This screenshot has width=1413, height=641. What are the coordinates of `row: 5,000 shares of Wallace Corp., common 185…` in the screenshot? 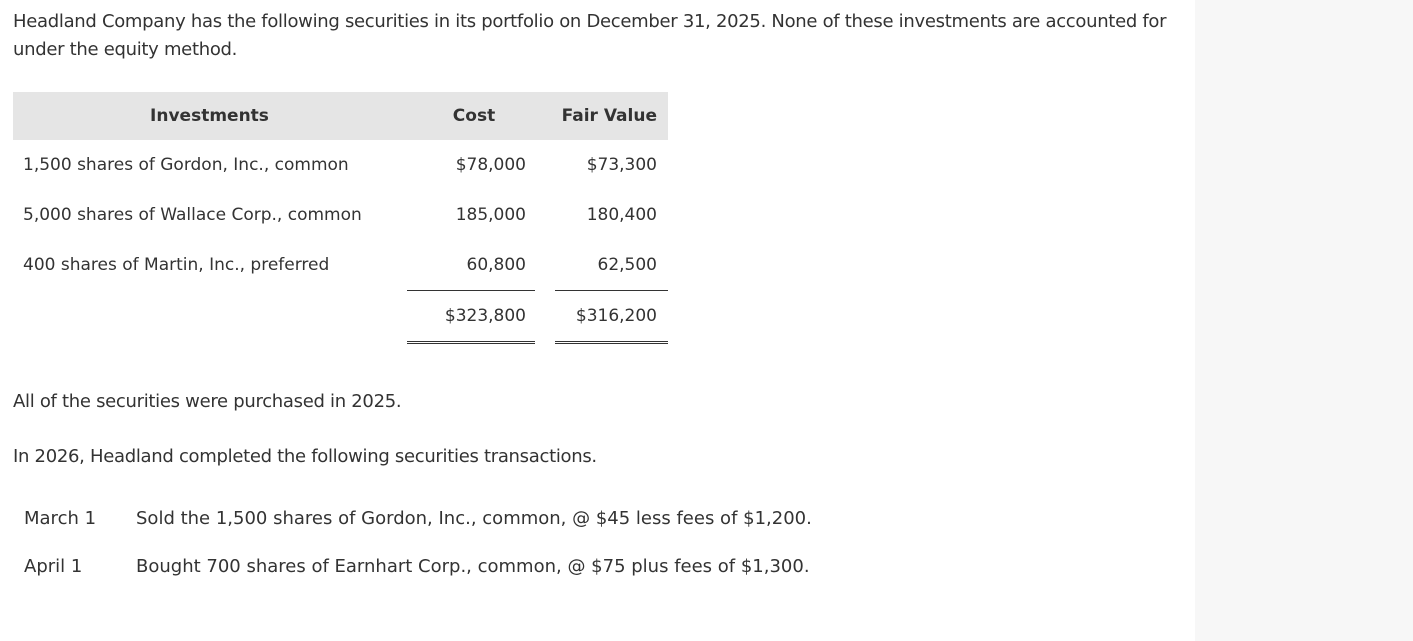 It's located at (340, 215).